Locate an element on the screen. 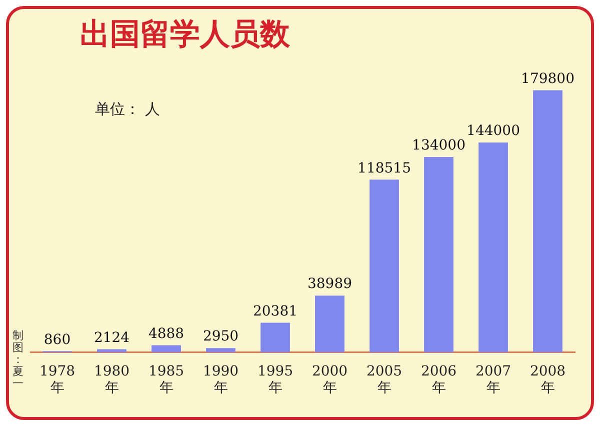 The width and height of the screenshot is (600, 426). data-label: 144000 is located at coordinates (493, 131).